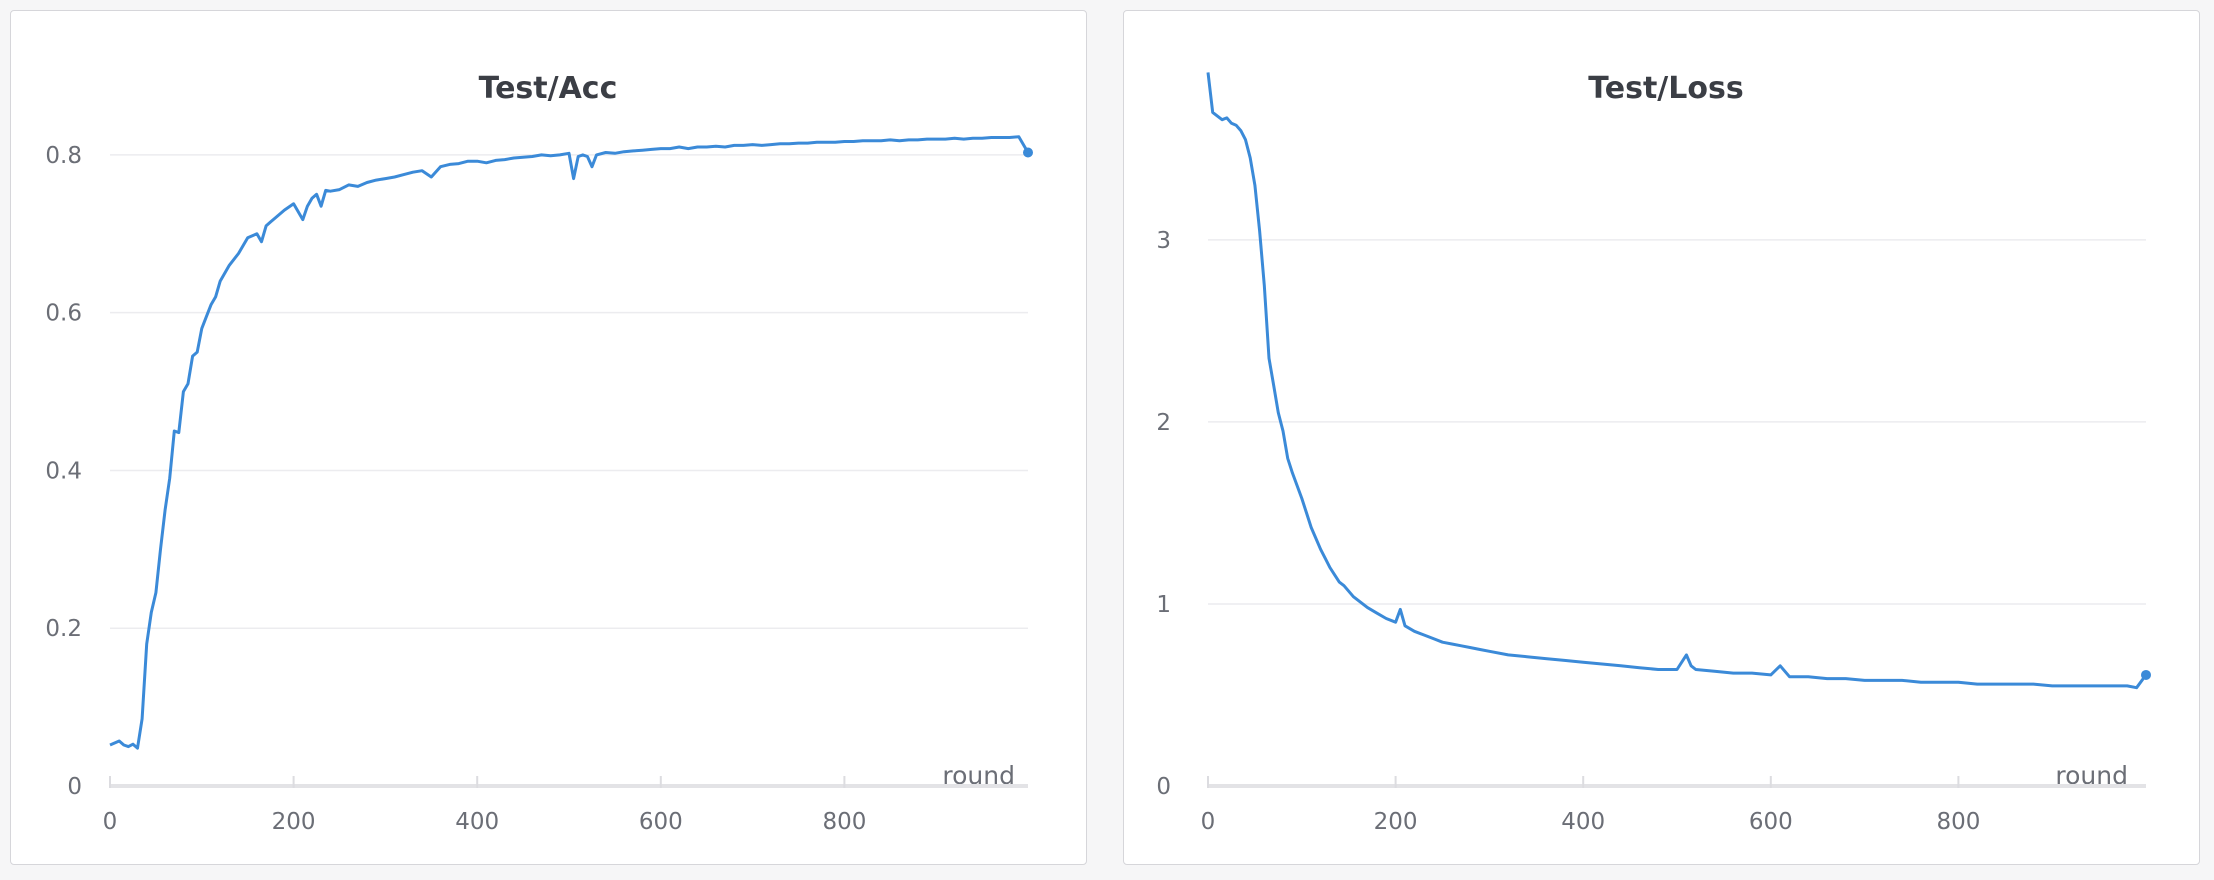  What do you see at coordinates (63, 471) in the screenshot?
I see `y-tick-label: 0.4` at bounding box center [63, 471].